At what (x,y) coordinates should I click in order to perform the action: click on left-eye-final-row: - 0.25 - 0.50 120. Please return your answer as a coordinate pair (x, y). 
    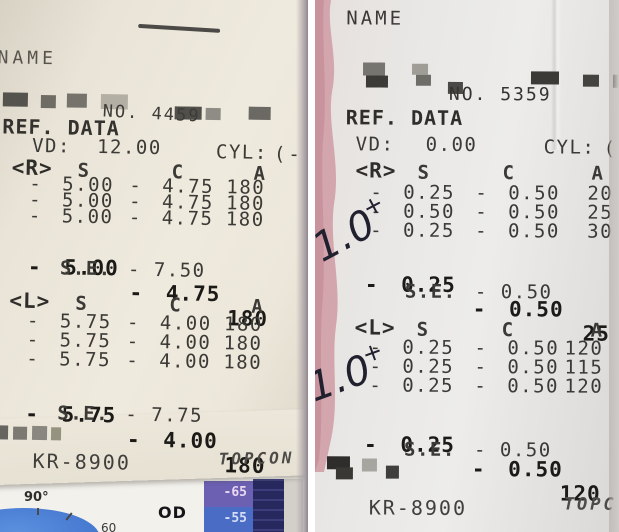
    Looking at the image, I should click on (466, 456).